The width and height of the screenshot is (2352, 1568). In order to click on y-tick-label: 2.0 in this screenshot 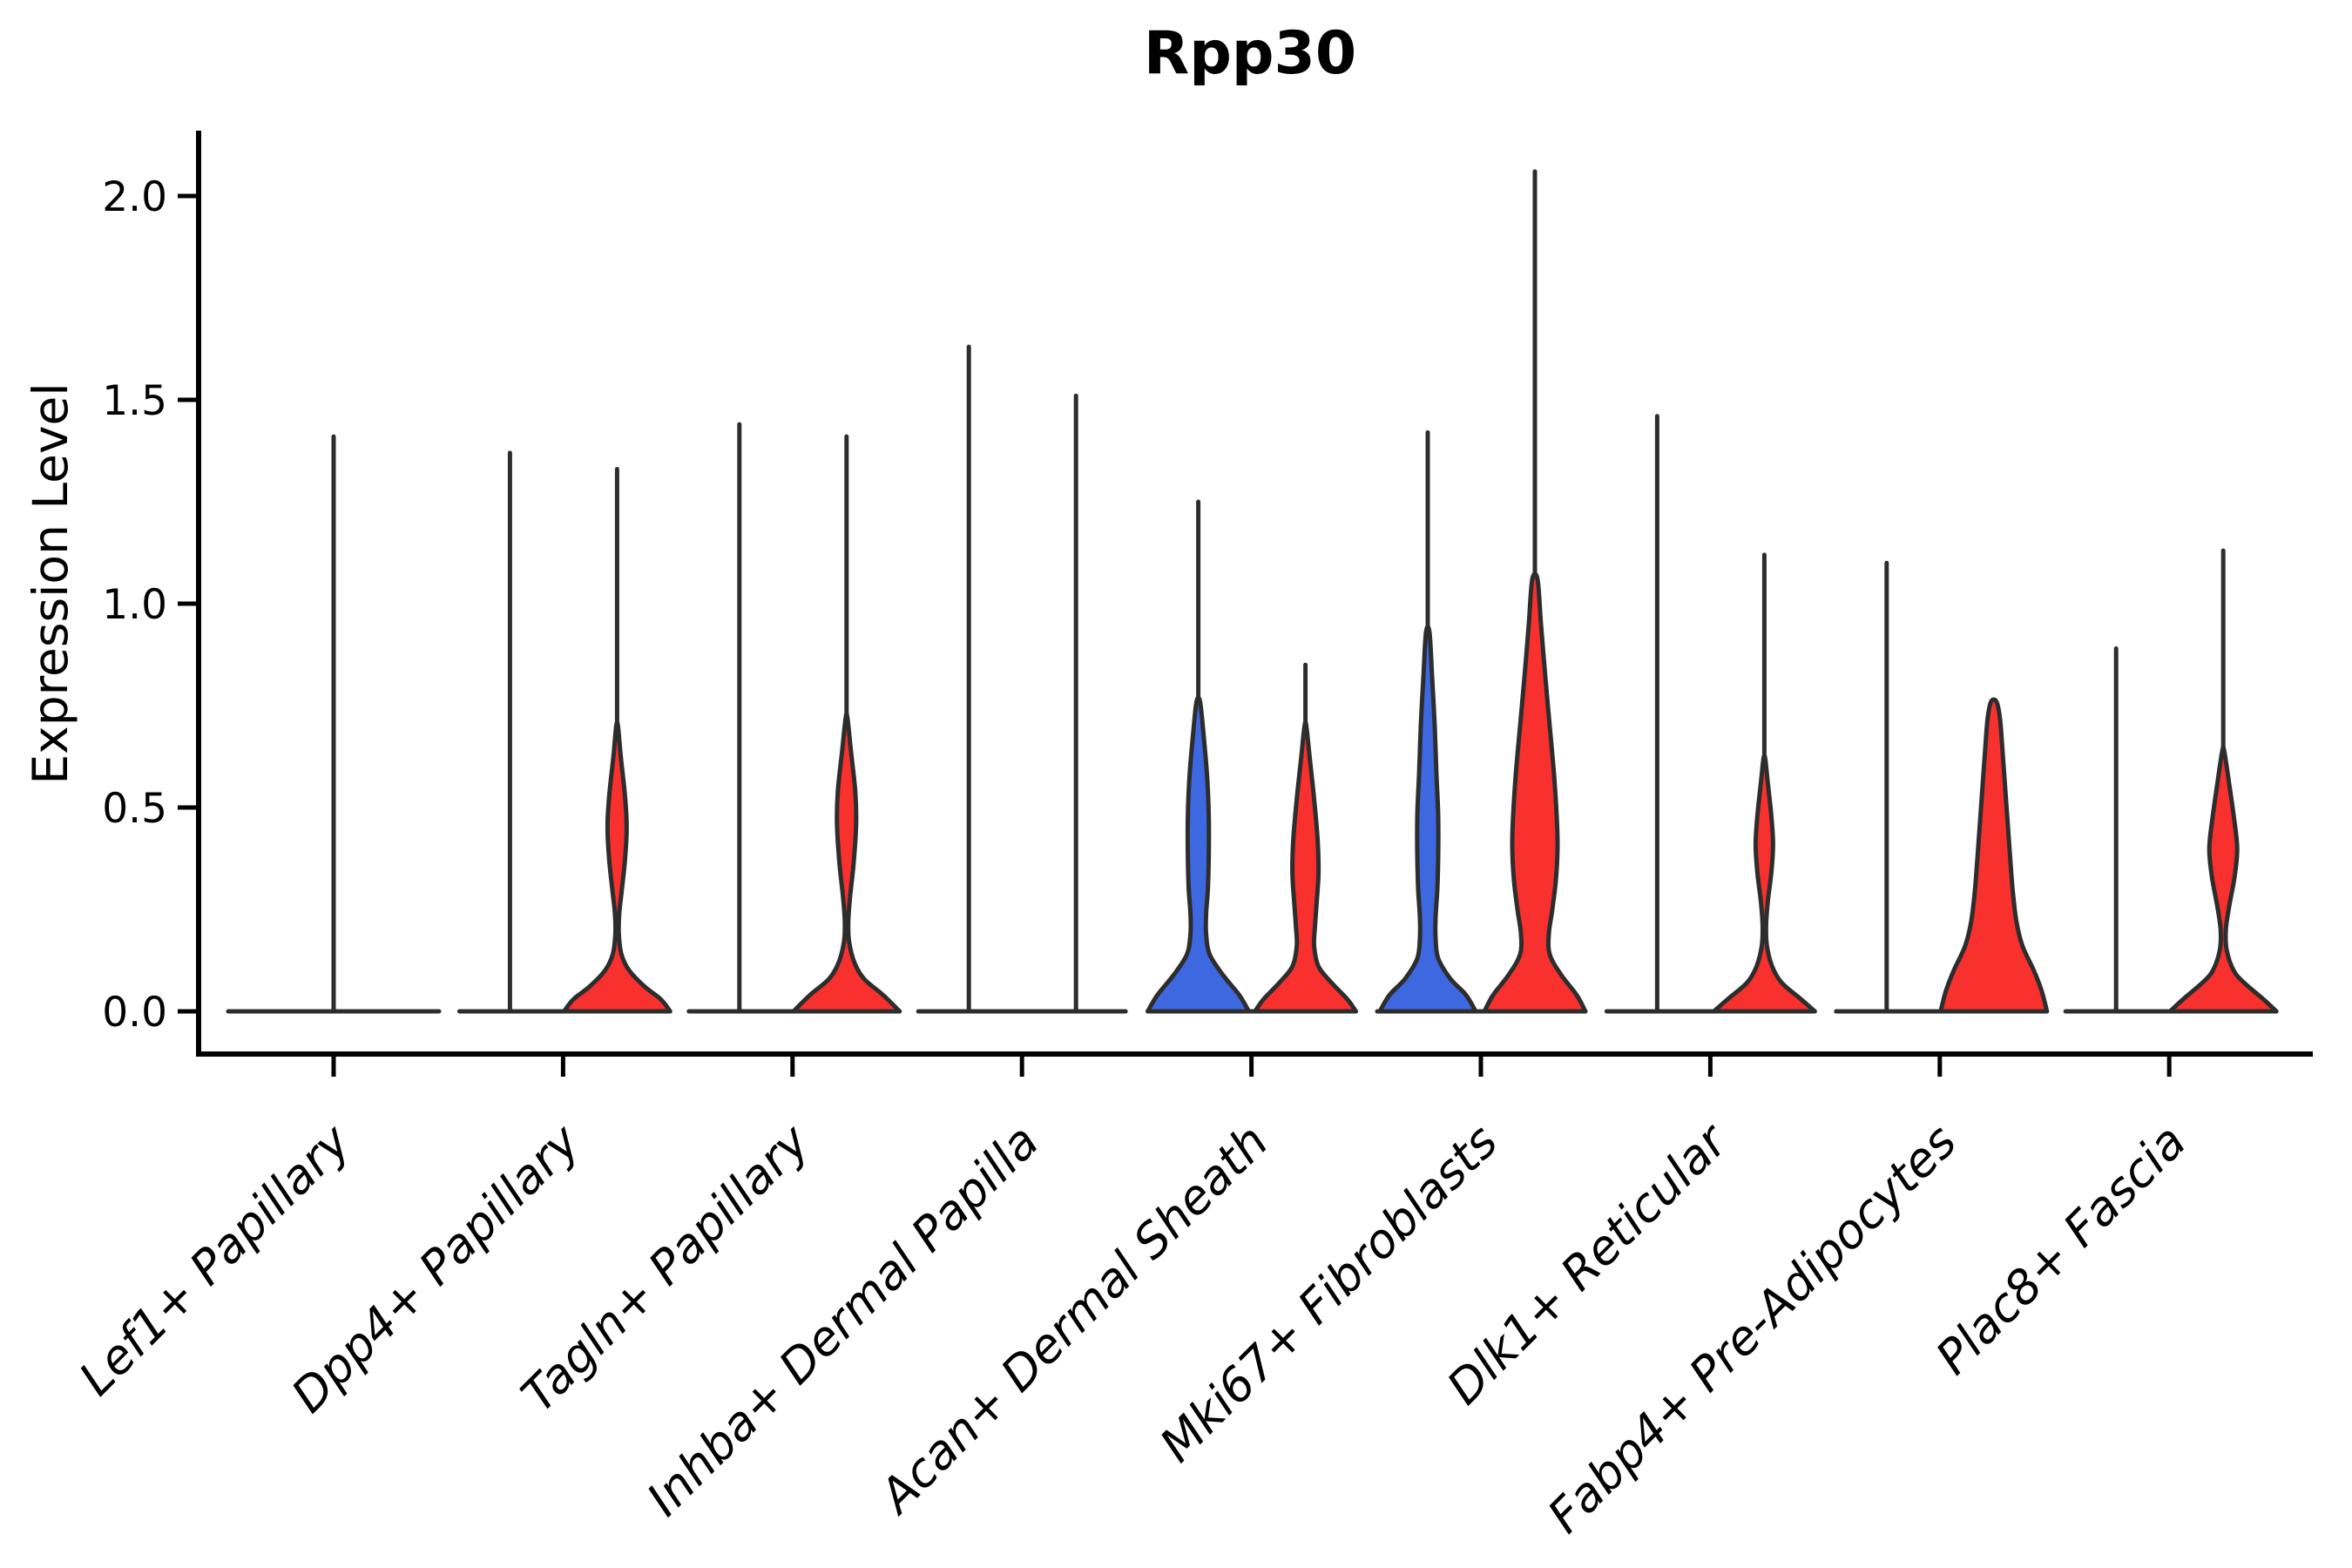, I will do `click(134, 197)`.